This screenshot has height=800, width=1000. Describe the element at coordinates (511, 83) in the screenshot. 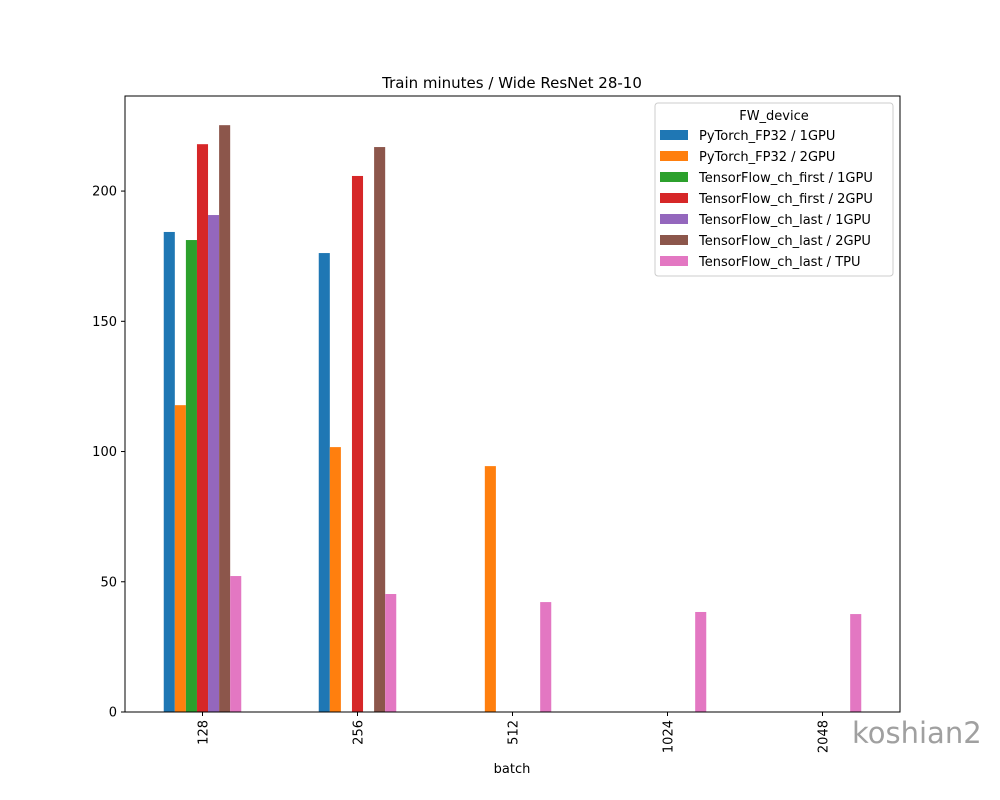

I see `chart-title: Train minutes / Wide ResNet 28-10` at that location.